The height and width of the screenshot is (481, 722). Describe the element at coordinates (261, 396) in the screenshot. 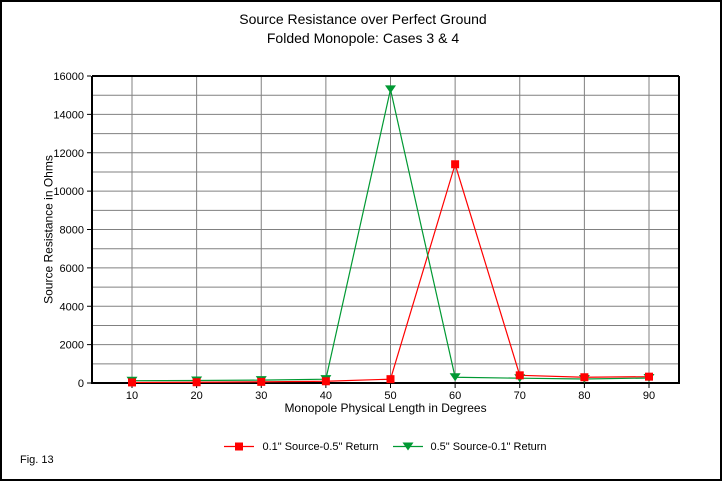

I see `x-tick-label: 30` at that location.